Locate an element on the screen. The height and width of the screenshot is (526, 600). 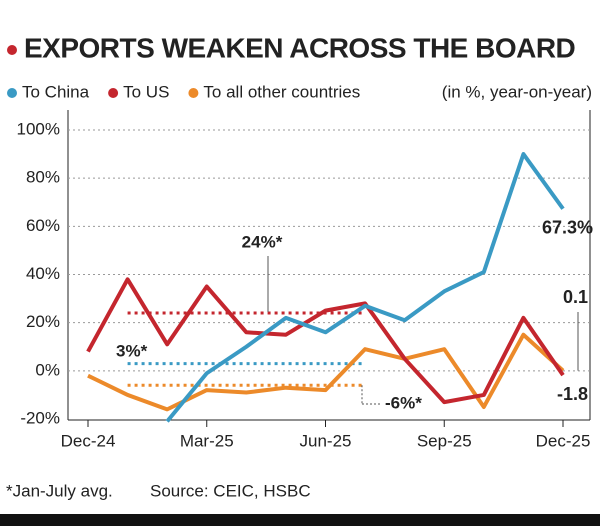
y-tick-label: -20% is located at coordinates (40, 417).